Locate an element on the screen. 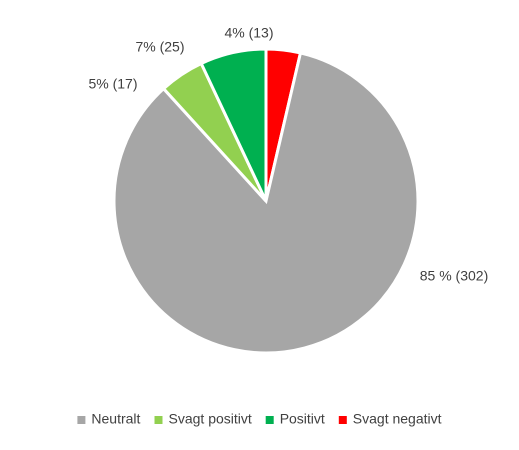 The height and width of the screenshot is (450, 519). data-label-svagt-negativt: 4% (13) is located at coordinates (248, 33).